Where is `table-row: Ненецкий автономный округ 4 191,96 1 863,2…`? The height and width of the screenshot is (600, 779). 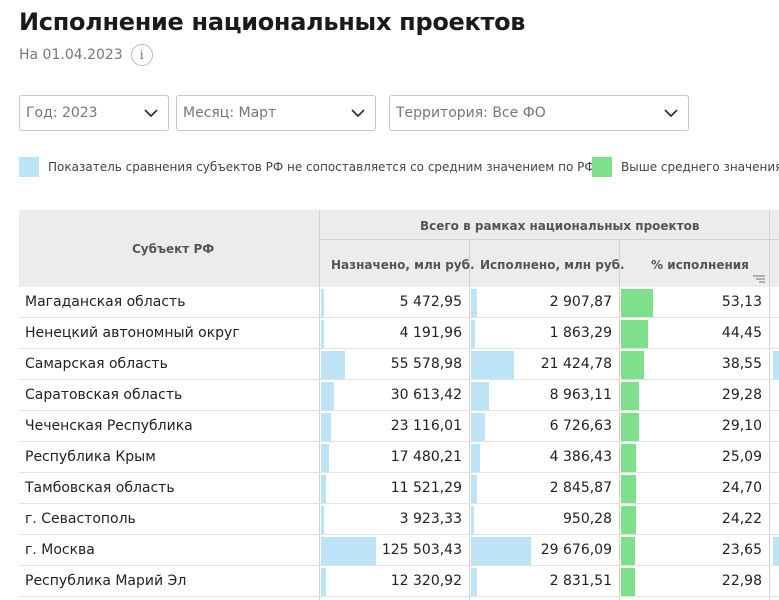
table-row: Ненецкий автономный округ 4 191,96 1 863,2… is located at coordinates (399, 333).